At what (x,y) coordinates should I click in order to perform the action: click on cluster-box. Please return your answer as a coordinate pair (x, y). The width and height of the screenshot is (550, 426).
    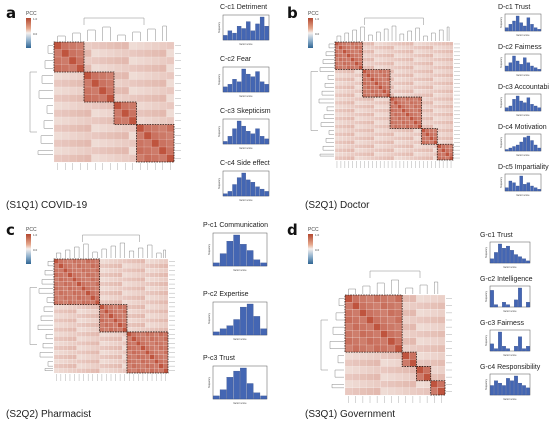
    Looking at the image, I should click on (69, 57).